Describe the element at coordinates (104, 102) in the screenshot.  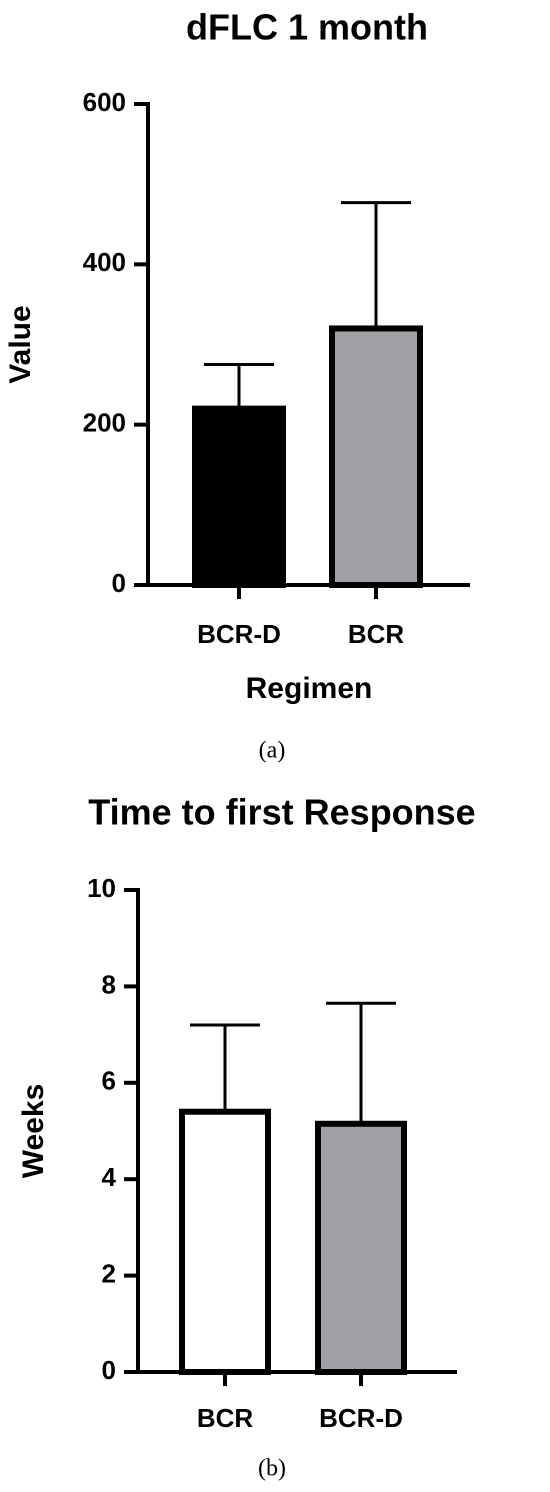
I see `y-tick-label: 600` at that location.